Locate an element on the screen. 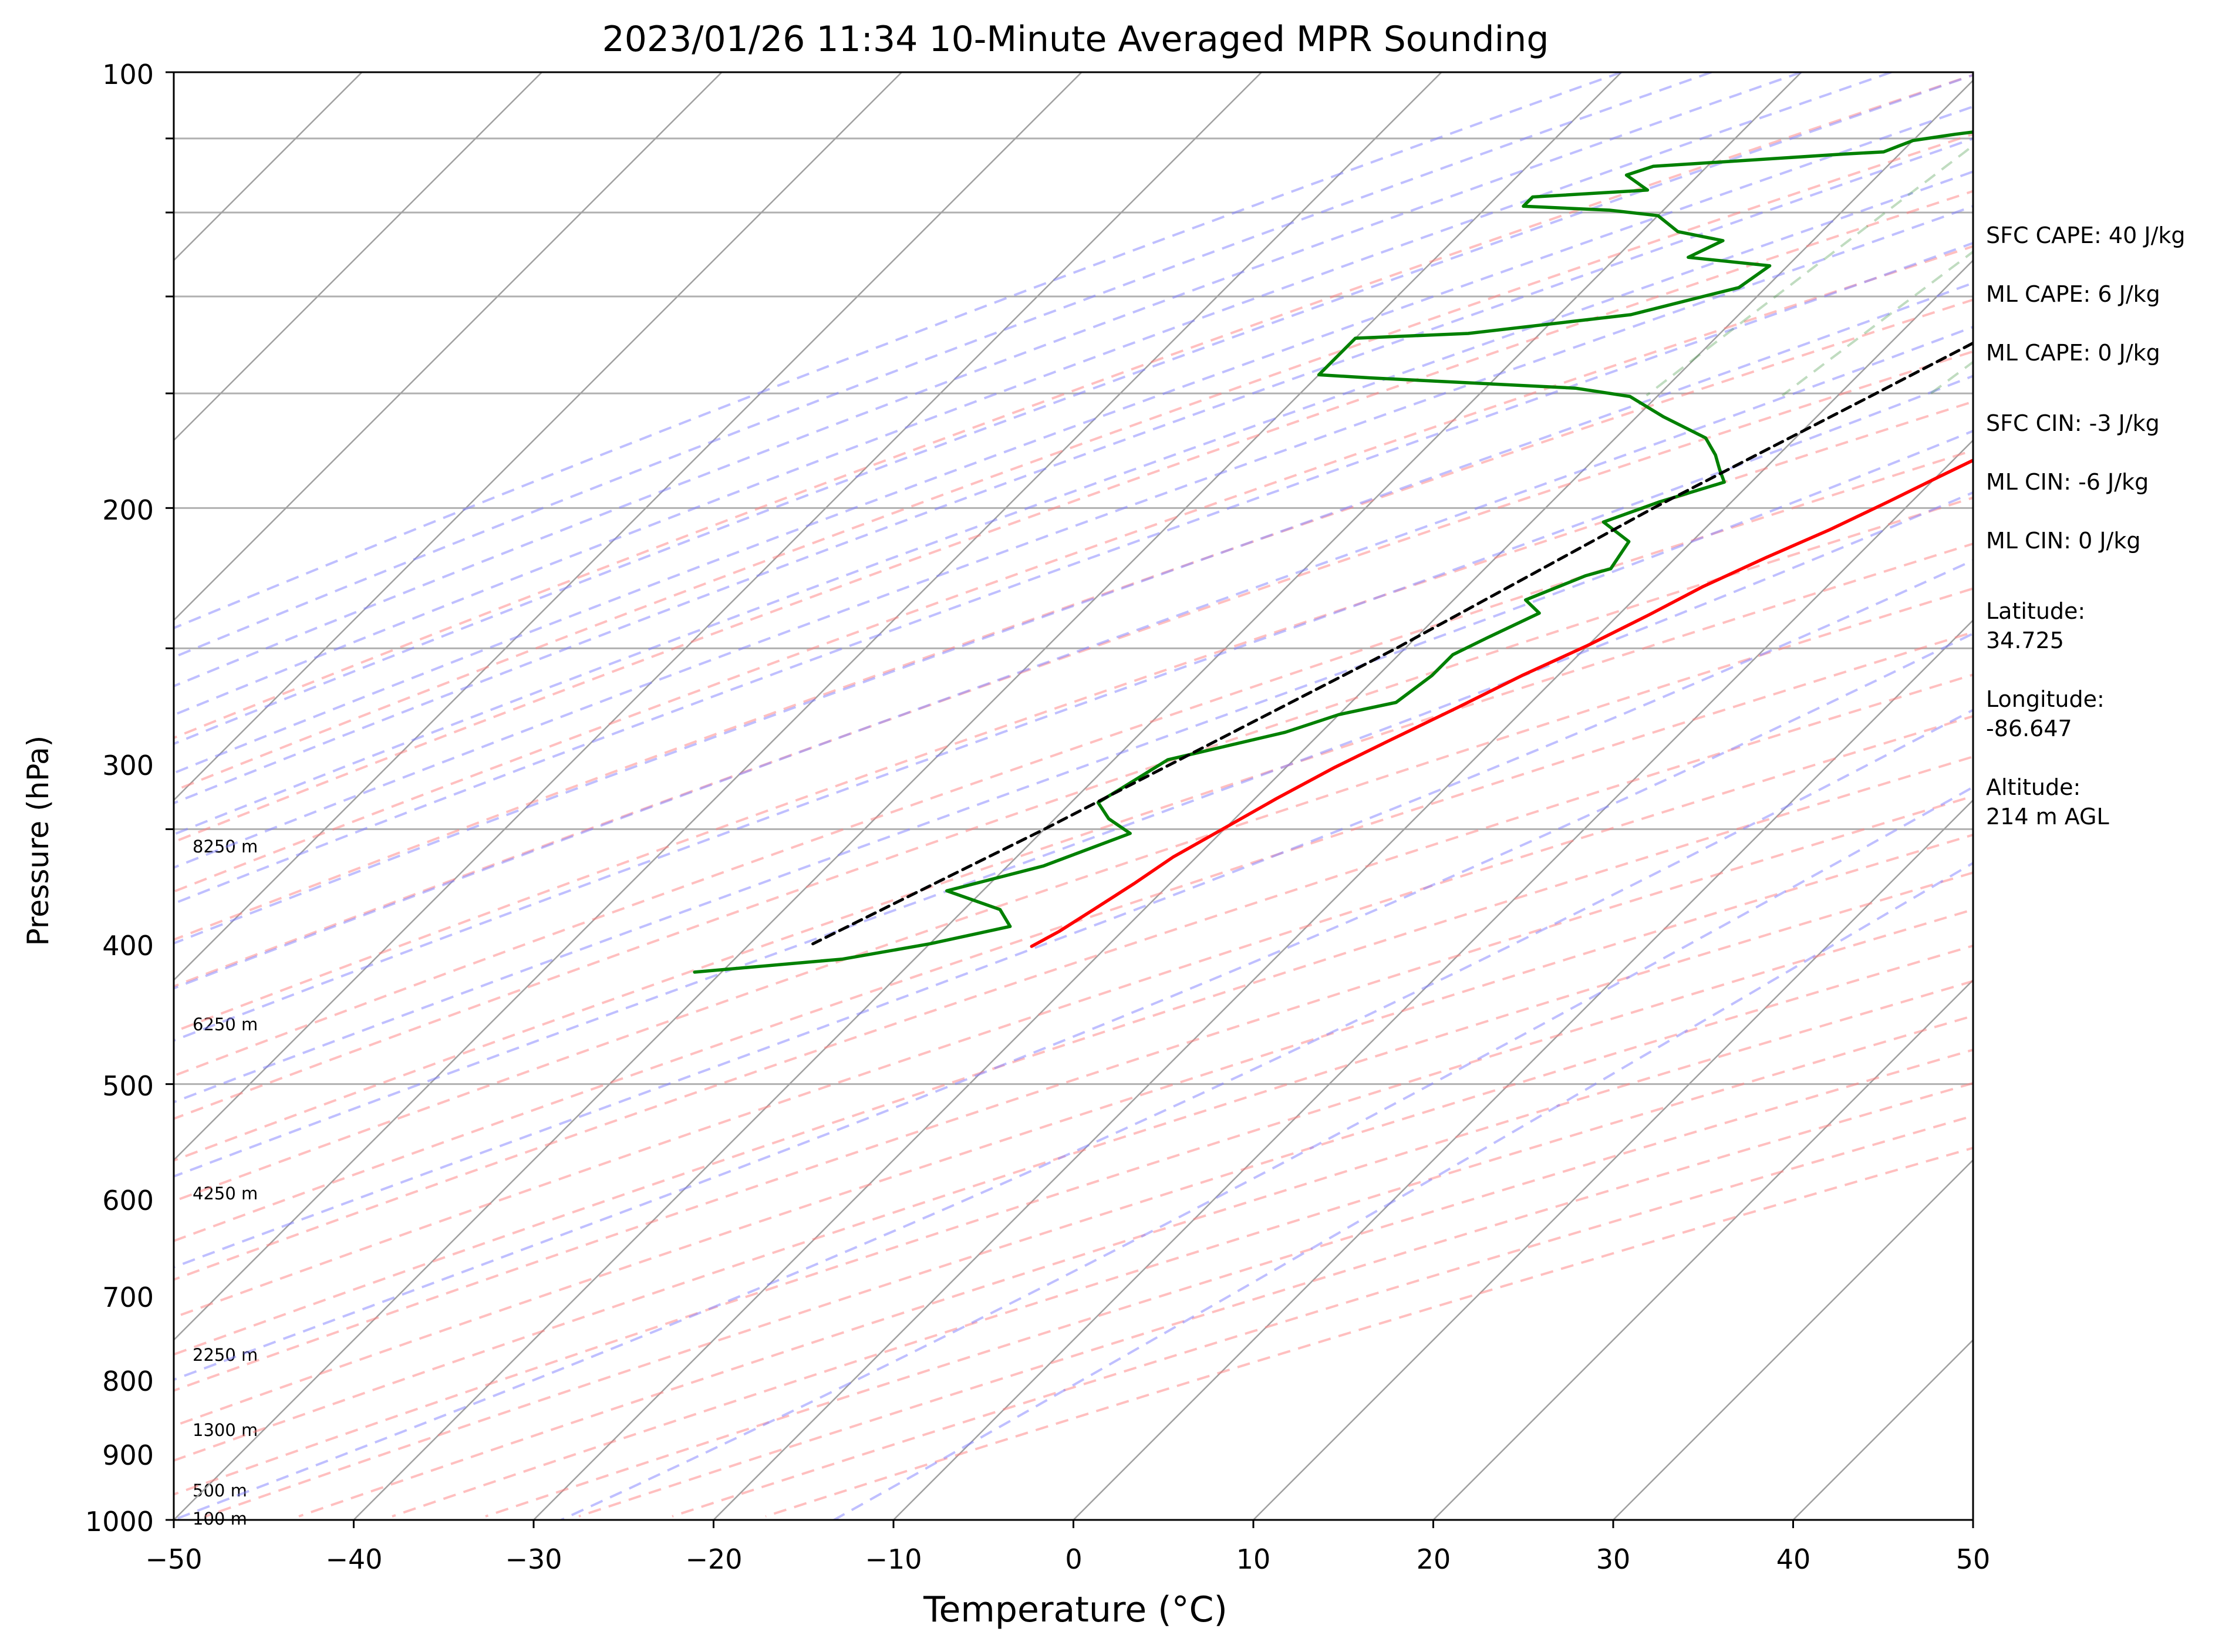 This screenshot has height=1652, width=2239. x-tick-label: −10 is located at coordinates (894, 1559).